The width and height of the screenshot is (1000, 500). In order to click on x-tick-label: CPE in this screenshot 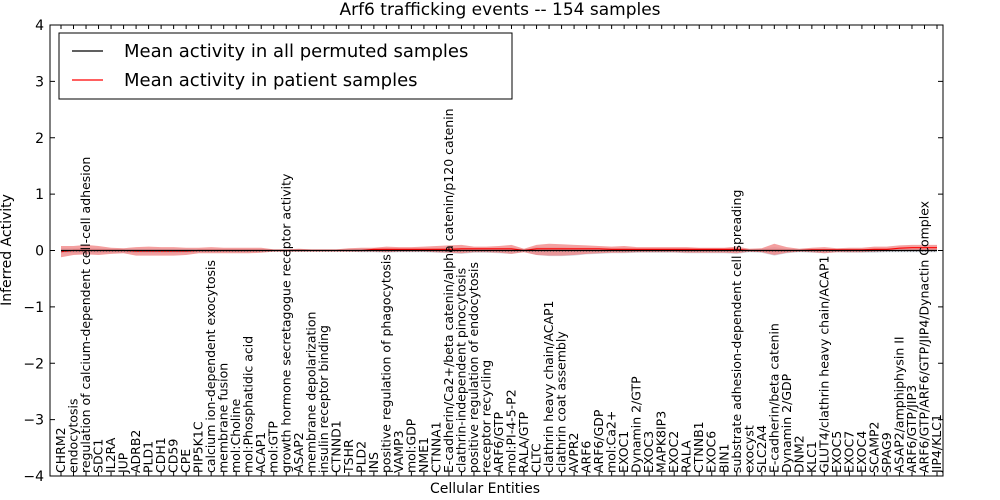, I will do `click(185, 461)`.